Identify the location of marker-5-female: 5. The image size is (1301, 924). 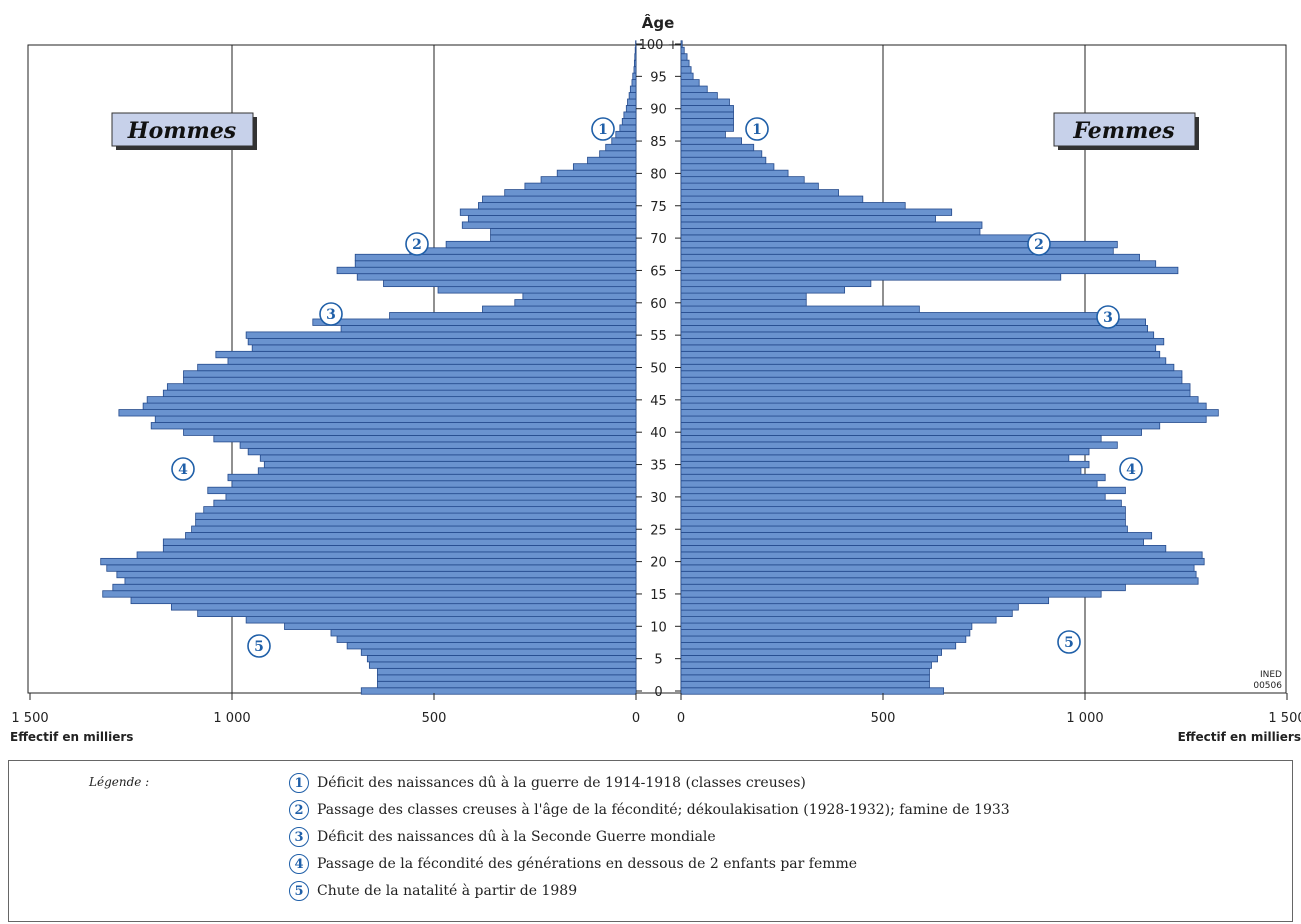
(1069, 642).